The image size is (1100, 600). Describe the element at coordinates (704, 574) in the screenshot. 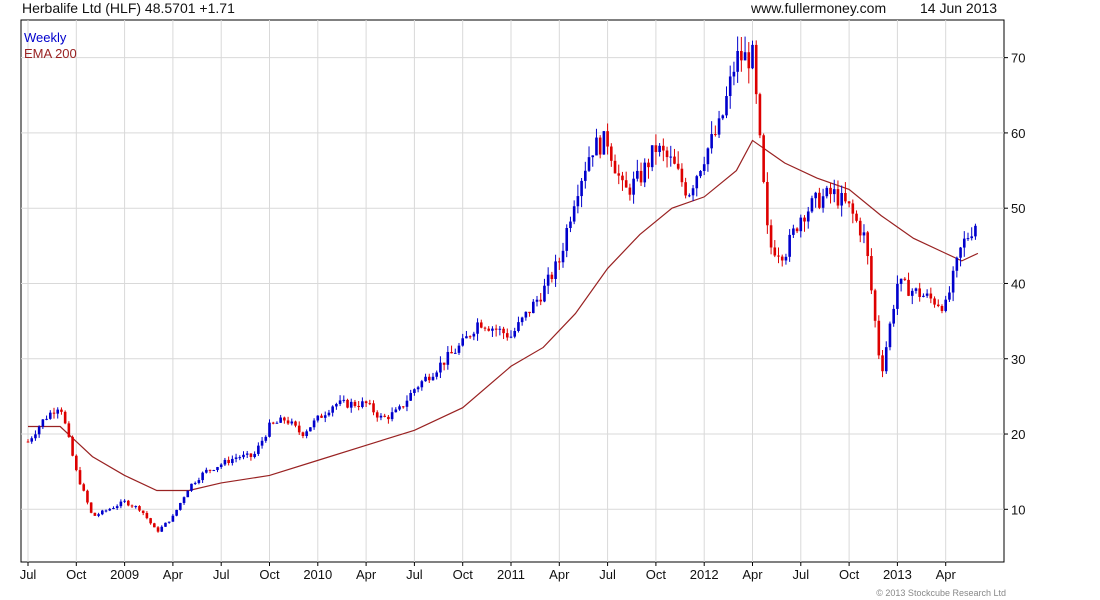

I see `x-tick-label: 2012` at that location.